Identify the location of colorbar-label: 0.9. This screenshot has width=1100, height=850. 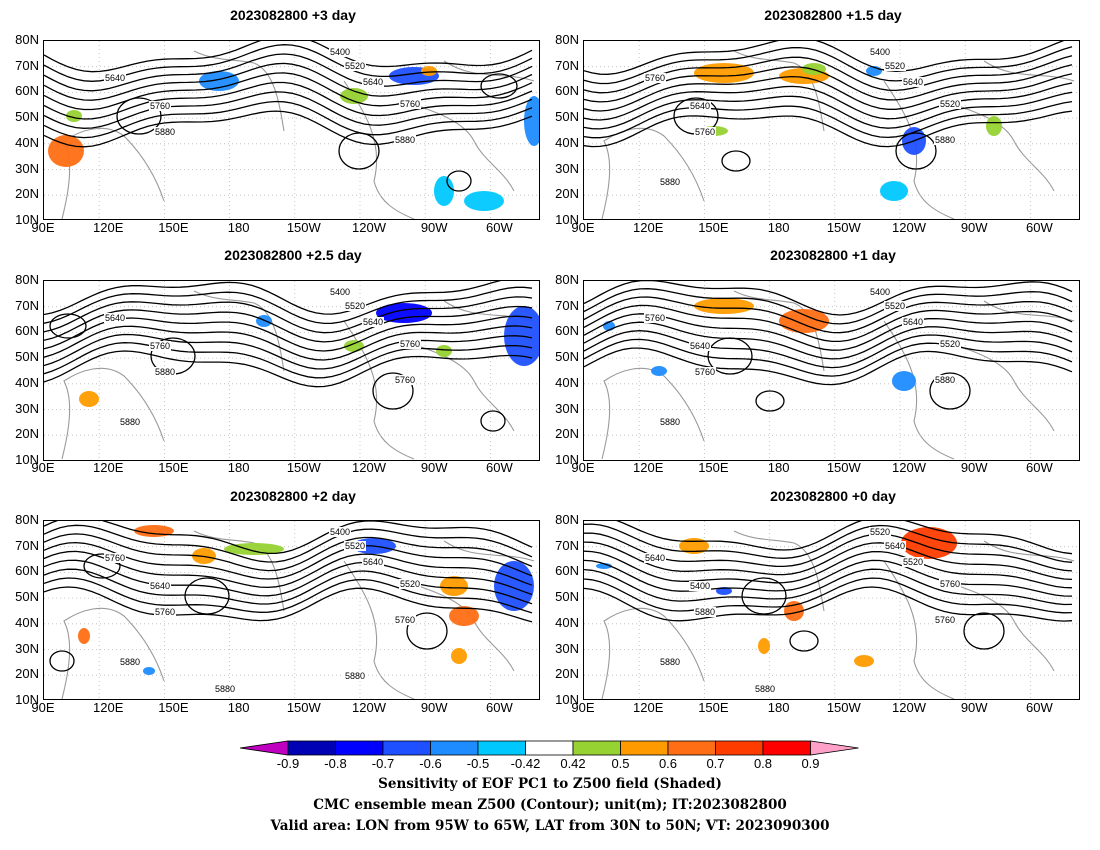
(810, 763).